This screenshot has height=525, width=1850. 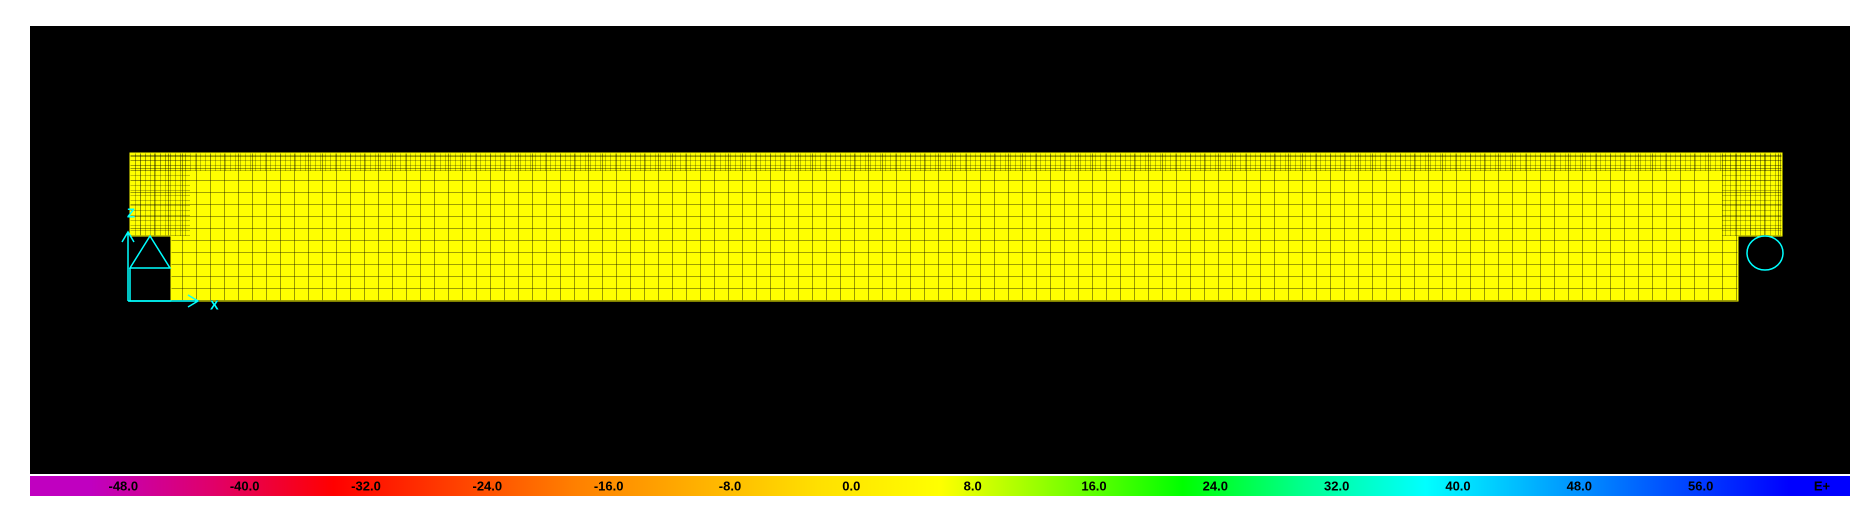 What do you see at coordinates (1336, 485) in the screenshot?
I see `colorbar-label: 32.0` at bounding box center [1336, 485].